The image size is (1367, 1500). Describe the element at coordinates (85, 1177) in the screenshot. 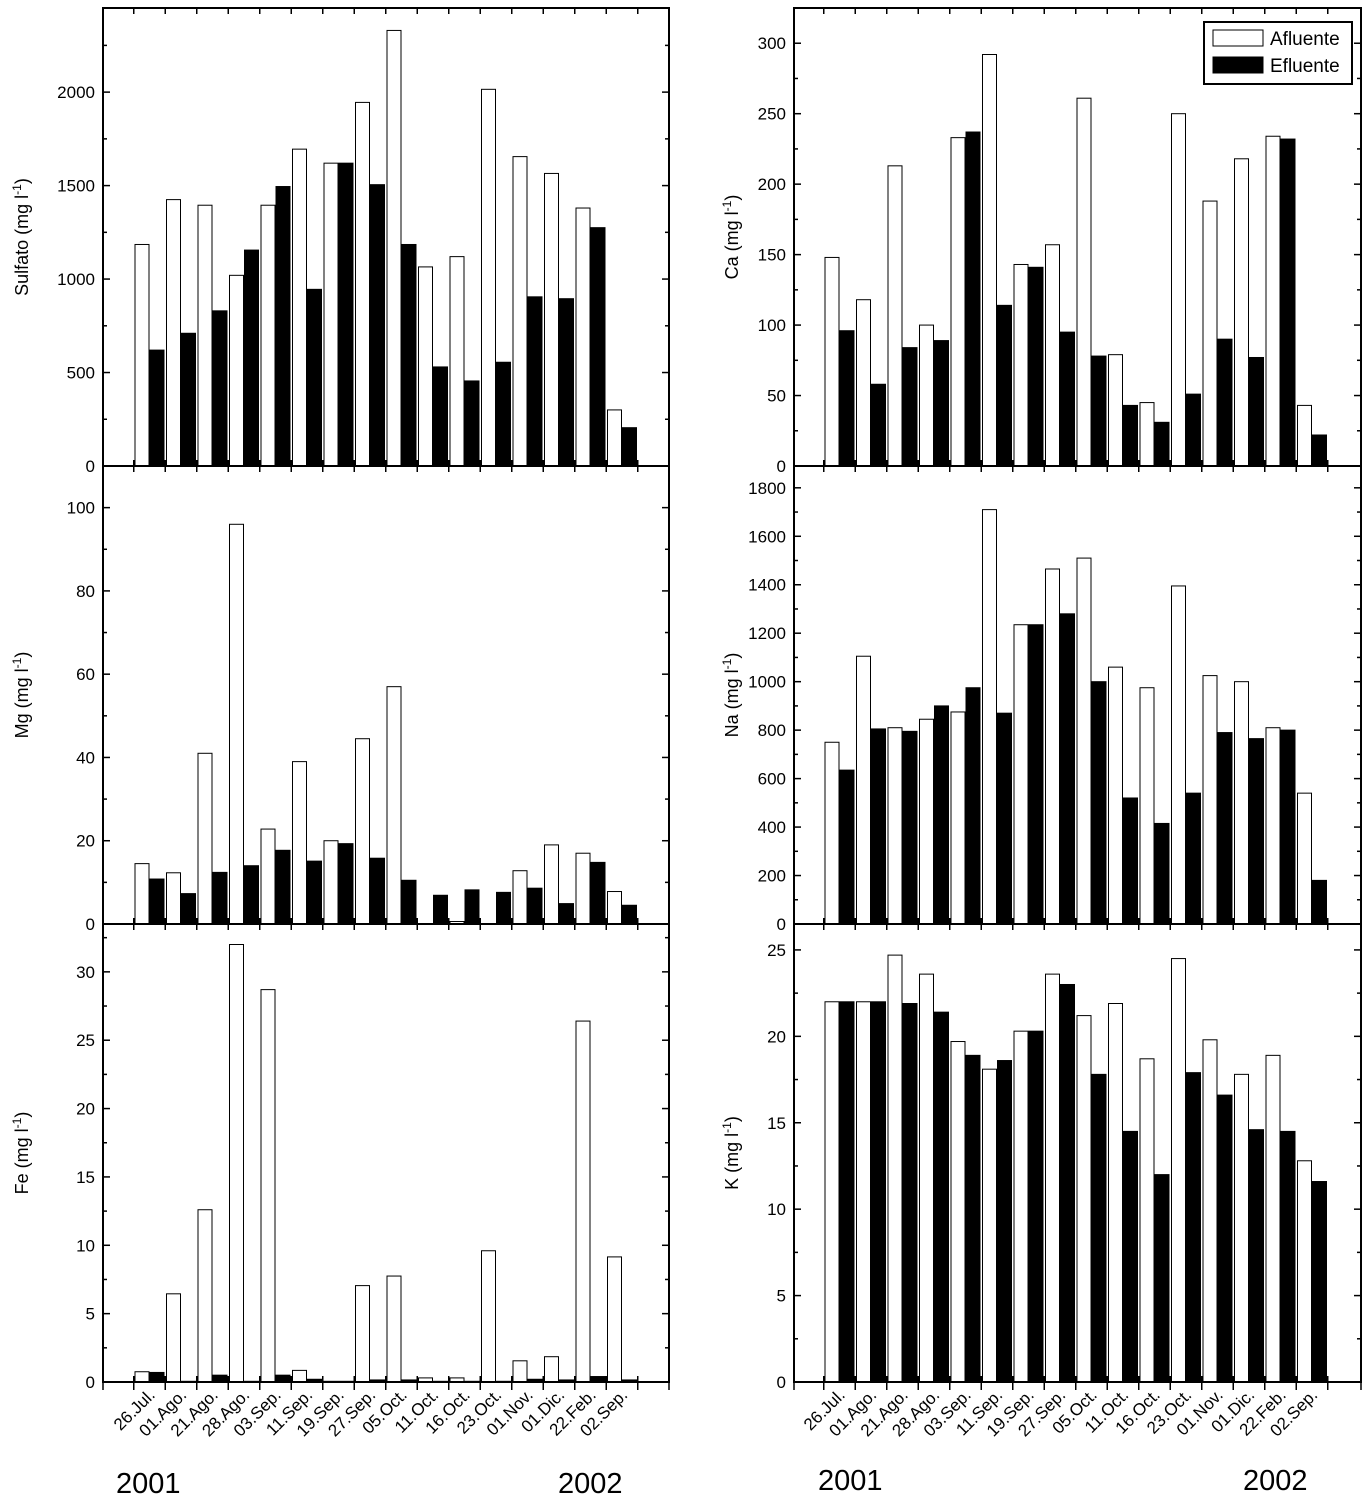

I see `fe-ytick-label: 15` at that location.